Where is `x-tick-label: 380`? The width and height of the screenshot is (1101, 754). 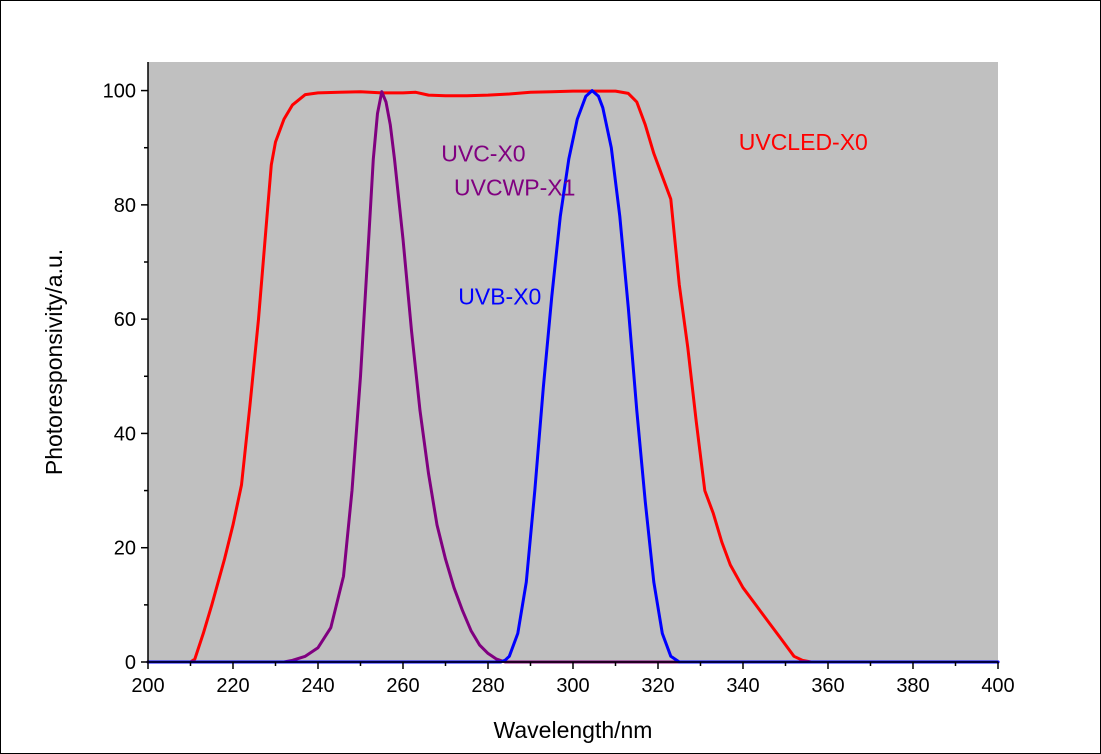
x-tick-label: 380 is located at coordinates (912, 686).